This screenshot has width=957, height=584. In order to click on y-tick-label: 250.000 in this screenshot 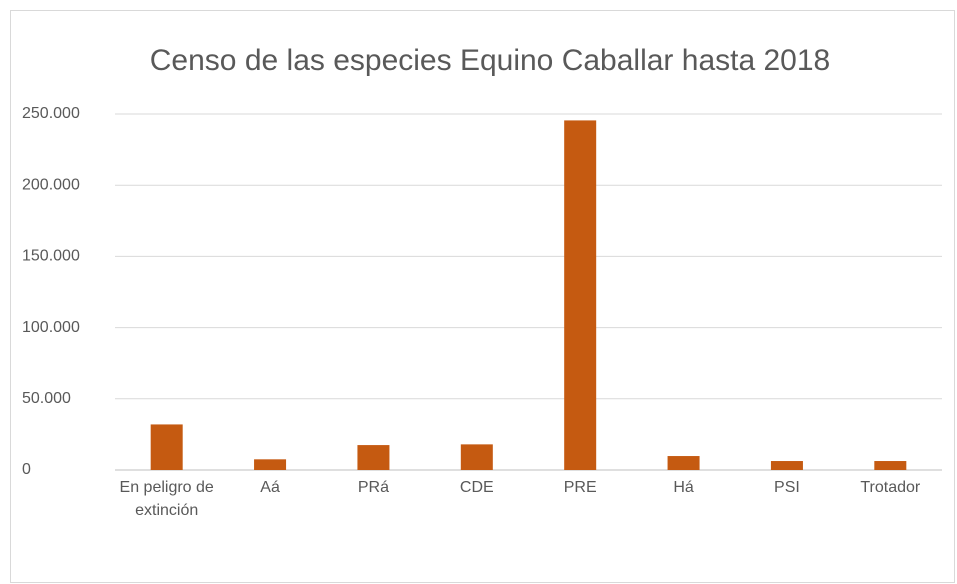, I will do `click(51, 113)`.